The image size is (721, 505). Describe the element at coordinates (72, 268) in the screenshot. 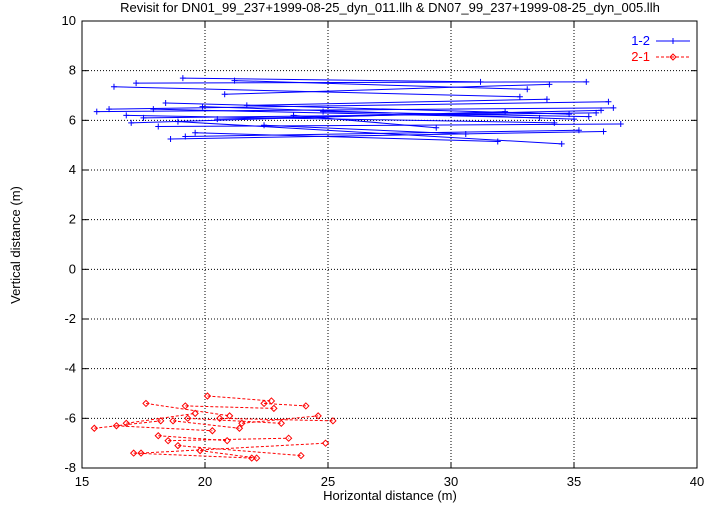

I see `y-tick-label: 0` at that location.